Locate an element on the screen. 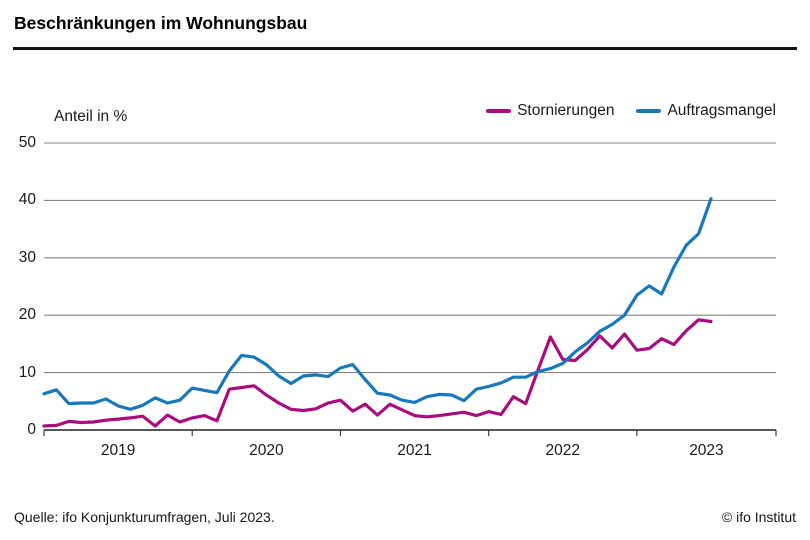 Image resolution: width=810 pixels, height=540 pixels. stornierungen-line-swatch is located at coordinates (499, 111).